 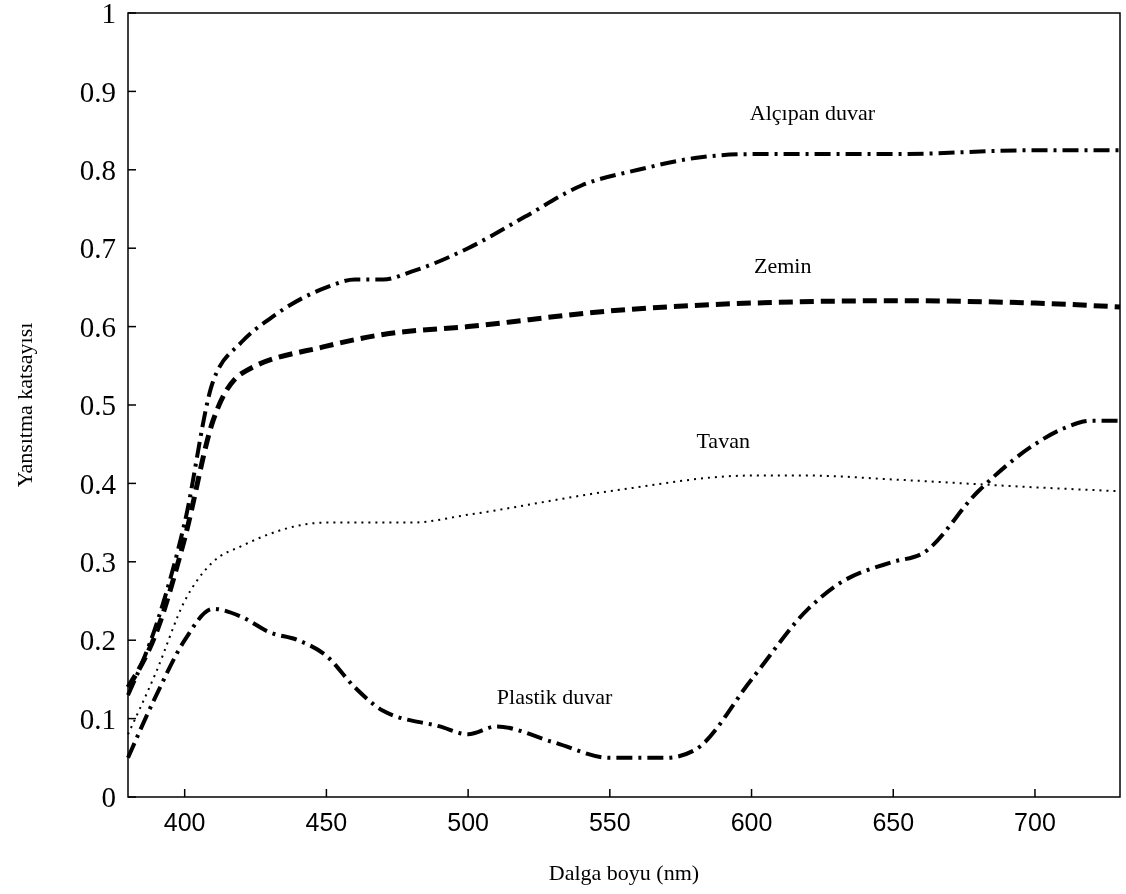 I want to click on x-tick-label: 500, so click(x=468, y=822).